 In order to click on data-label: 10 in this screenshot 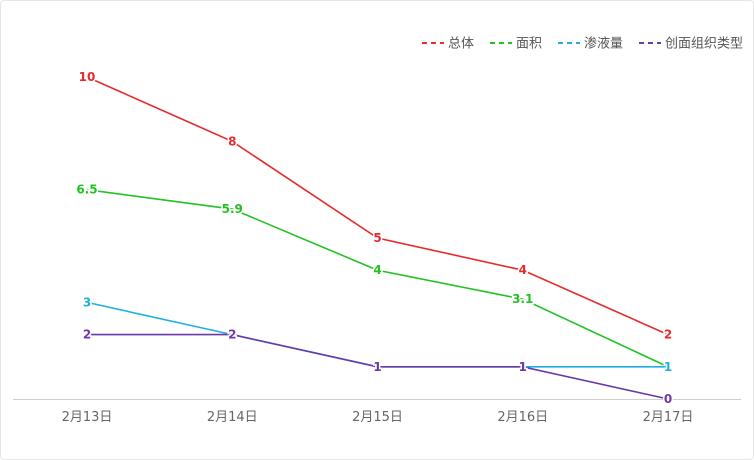, I will do `click(87, 77)`.